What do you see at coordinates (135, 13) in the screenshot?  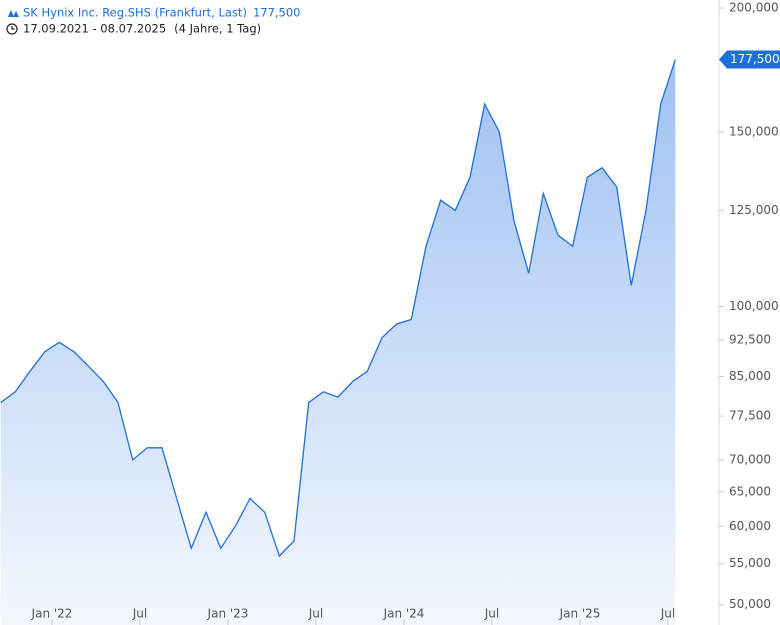 I see `chart-title: SK Hynix Inc. Reg.SHS (Frankfurt, Last)` at bounding box center [135, 13].